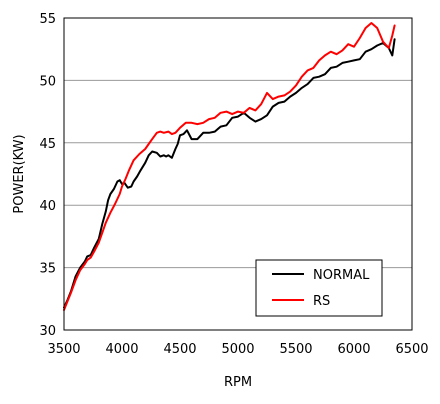 Image resolution: width=440 pixels, height=404 pixels. What do you see at coordinates (411, 349) in the screenshot?
I see `x-tick-label-6500: 6500` at bounding box center [411, 349].